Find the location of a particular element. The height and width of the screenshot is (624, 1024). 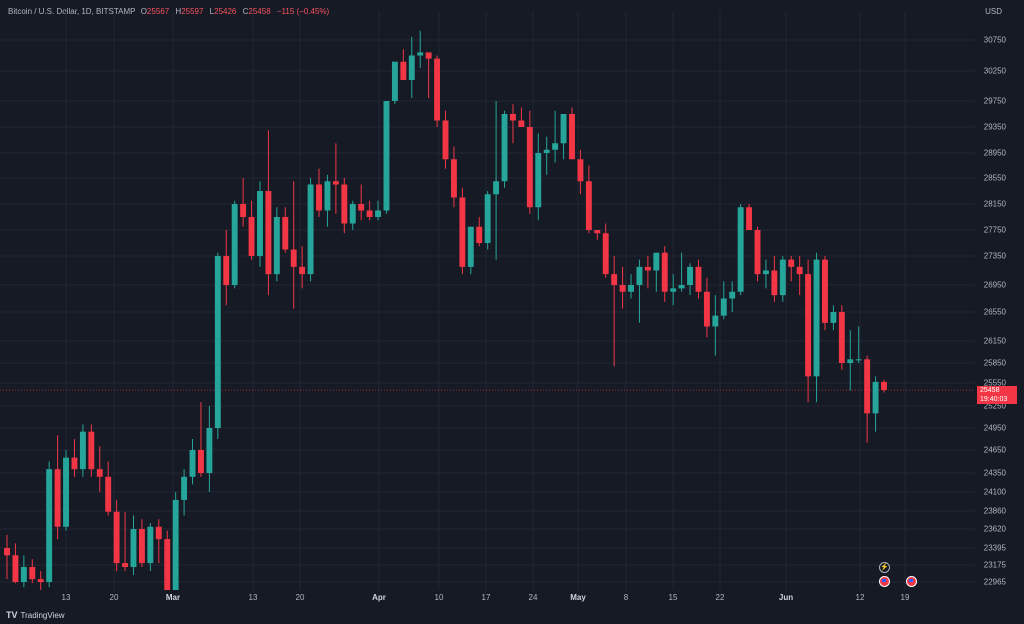

symbol-title: Bitcoin / U.S. Dollar, 1D, BITSTAMP is located at coordinates (72, 11).